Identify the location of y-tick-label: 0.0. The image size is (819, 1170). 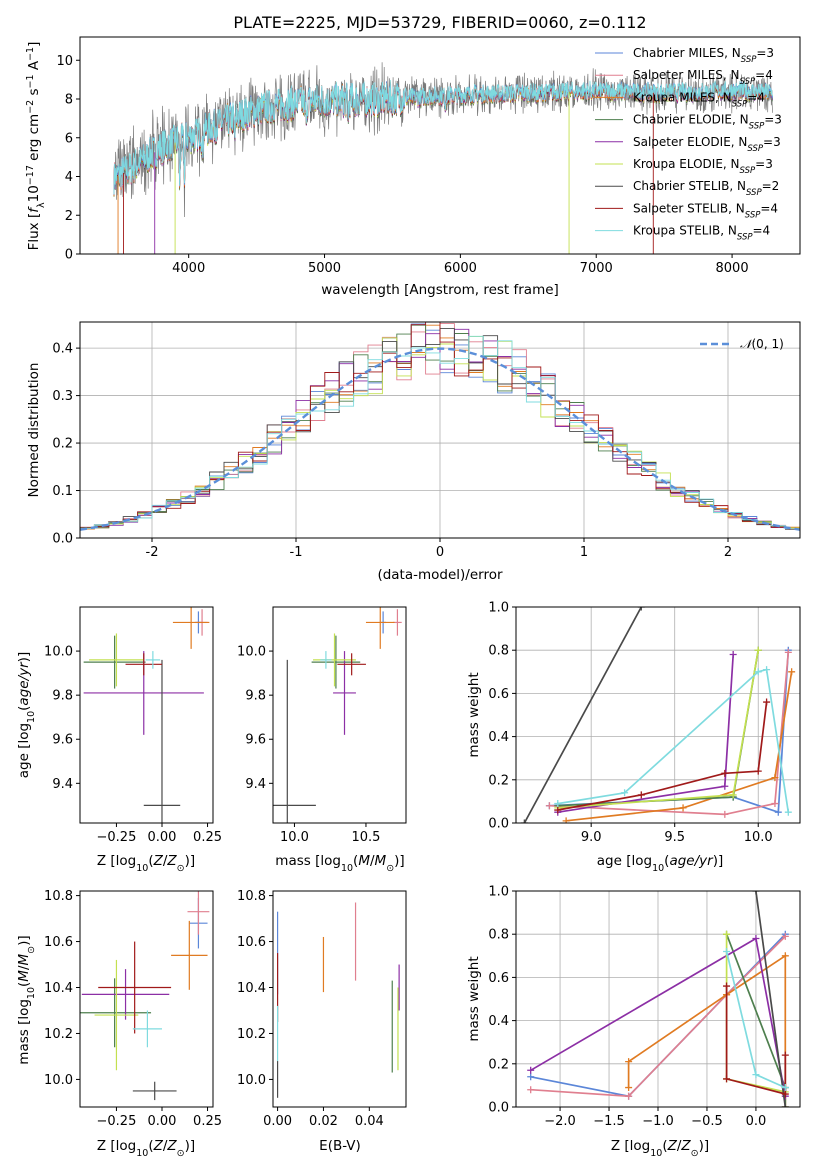
(62, 539).